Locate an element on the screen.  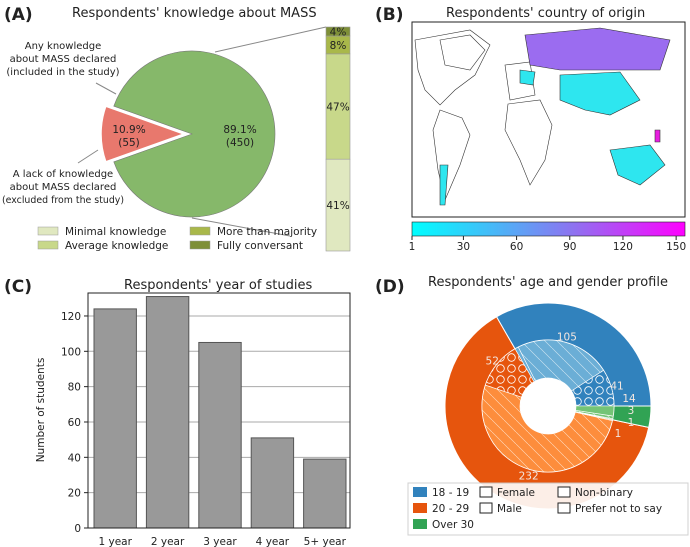
title-b: Respondents' country of origin is located at coordinates (545, 13).